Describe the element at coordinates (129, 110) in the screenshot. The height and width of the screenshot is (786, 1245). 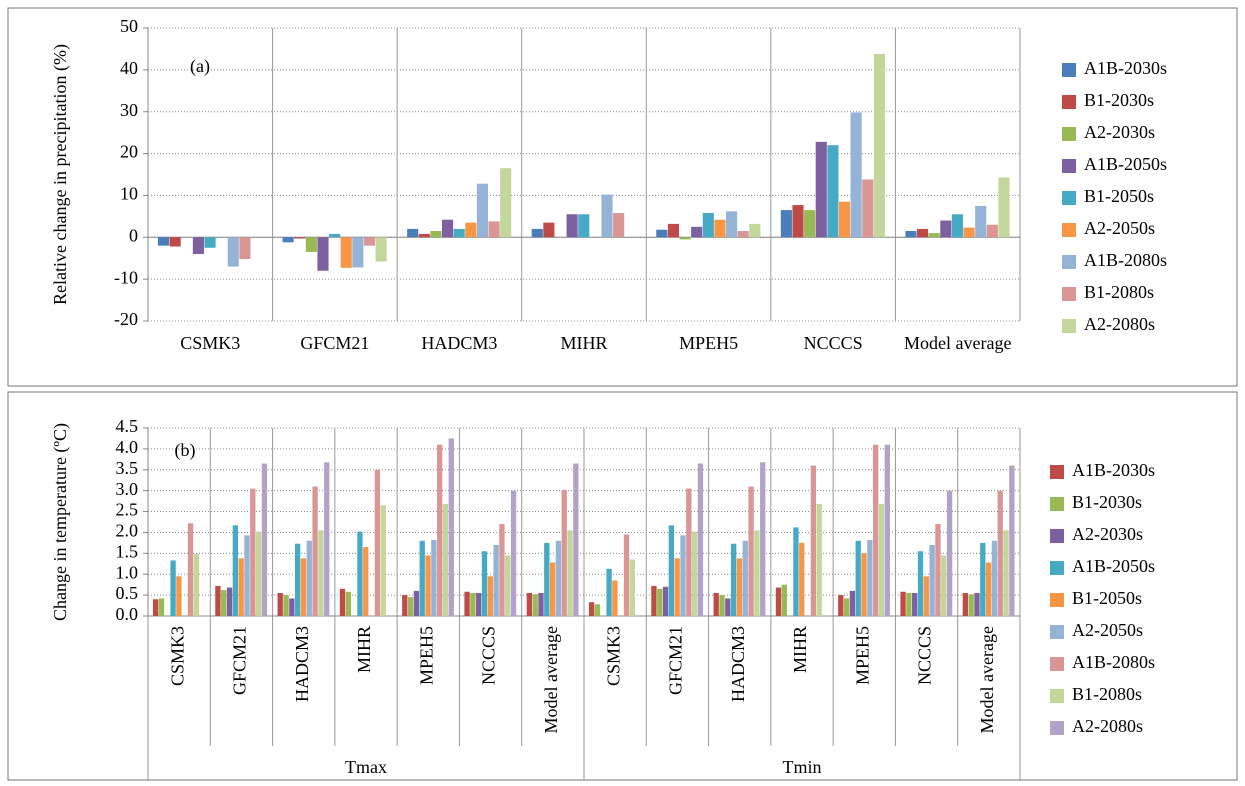
I see `y-tick-label: 30` at that location.